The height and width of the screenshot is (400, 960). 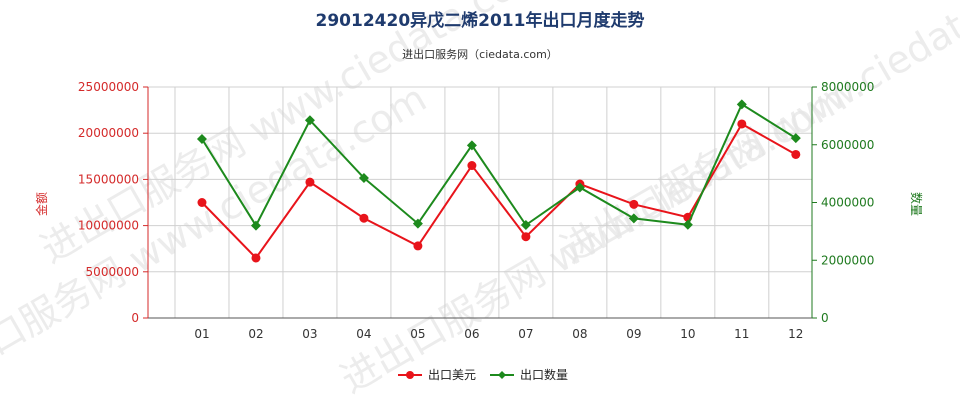 I want to click on y-tick-label-right: 4000000, so click(x=847, y=203).